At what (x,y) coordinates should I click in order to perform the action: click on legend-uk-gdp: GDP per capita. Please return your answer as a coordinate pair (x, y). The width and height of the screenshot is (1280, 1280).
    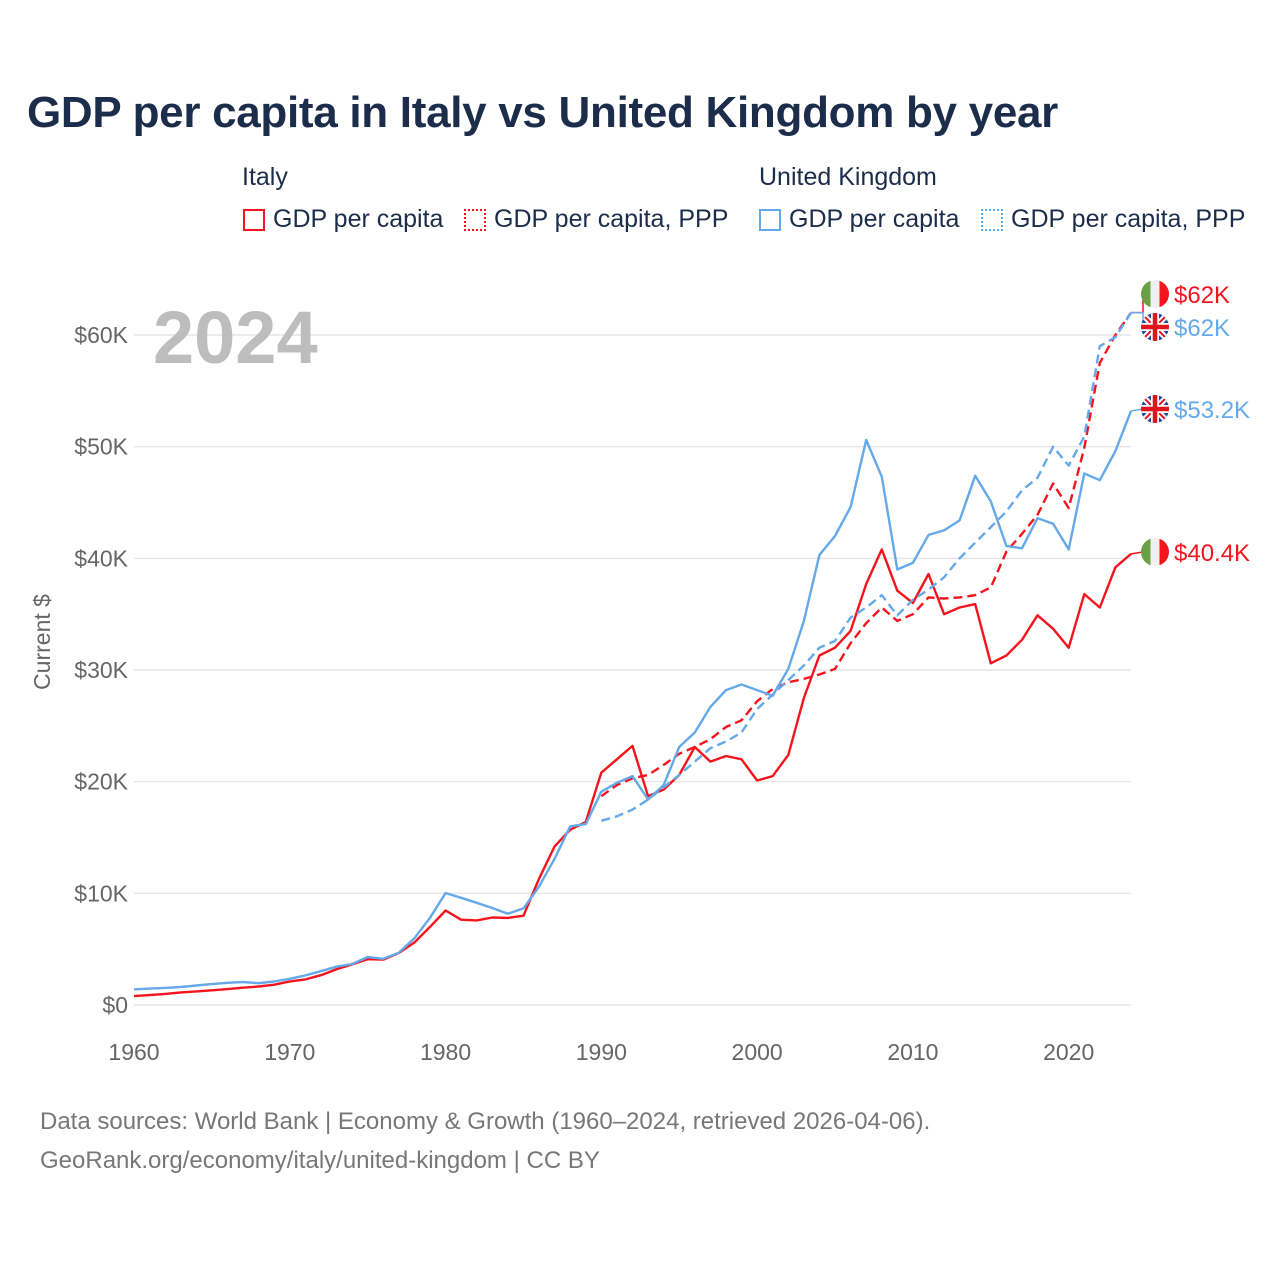
    Looking at the image, I should click on (859, 219).